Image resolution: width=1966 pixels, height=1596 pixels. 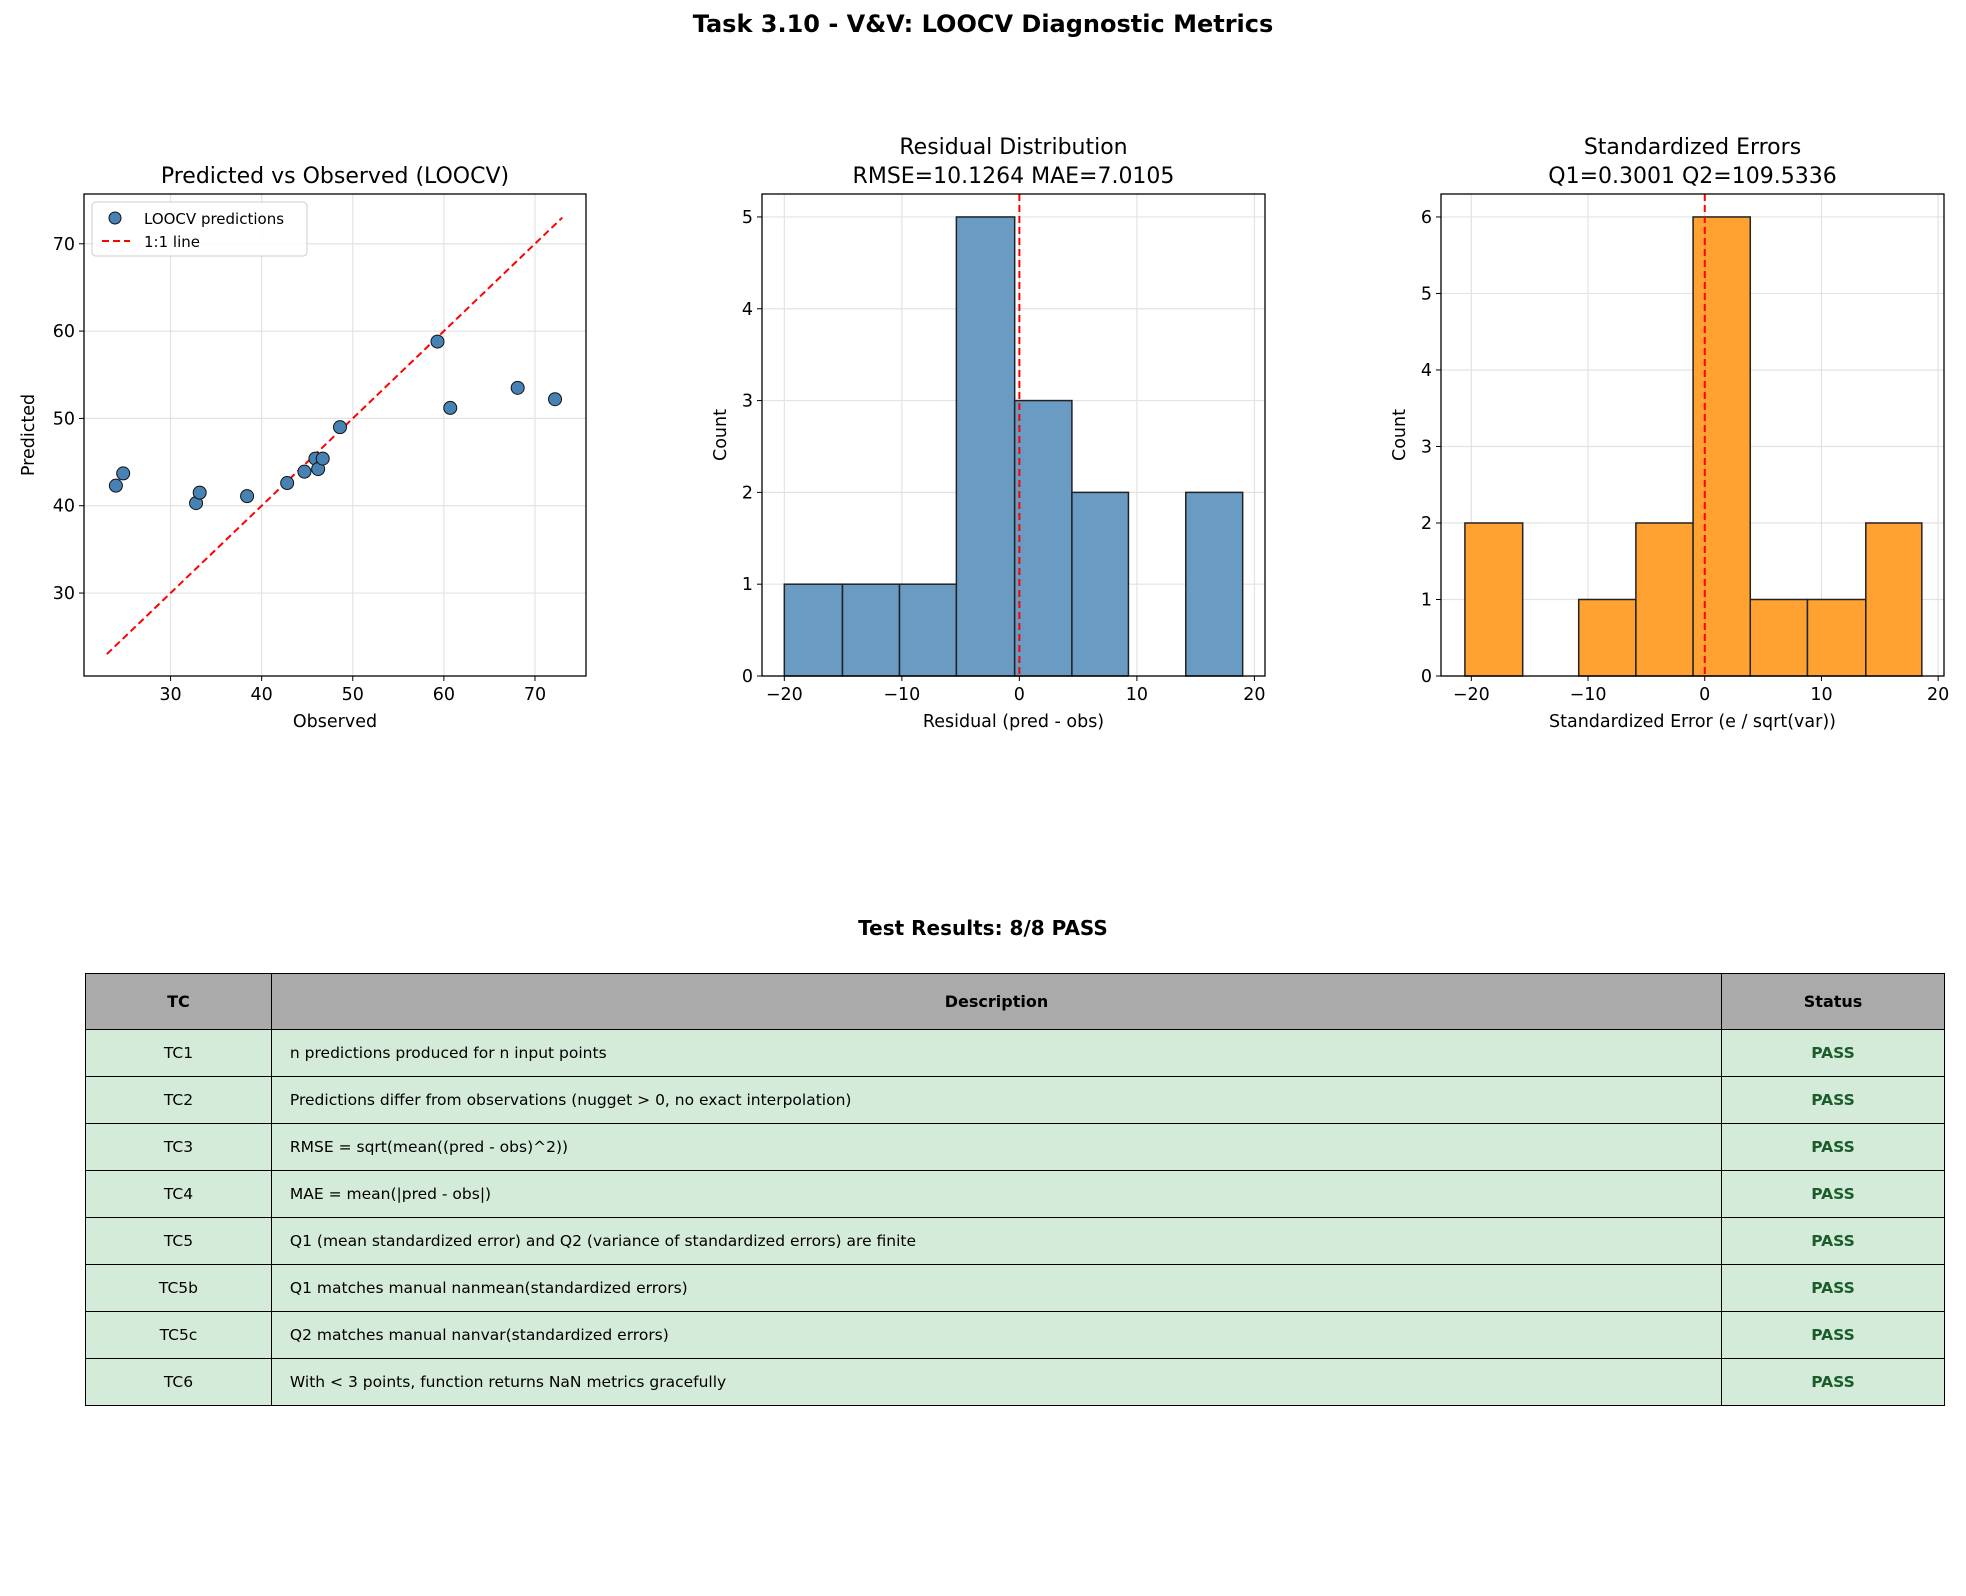 I want to click on legend-box, so click(x=199, y=229).